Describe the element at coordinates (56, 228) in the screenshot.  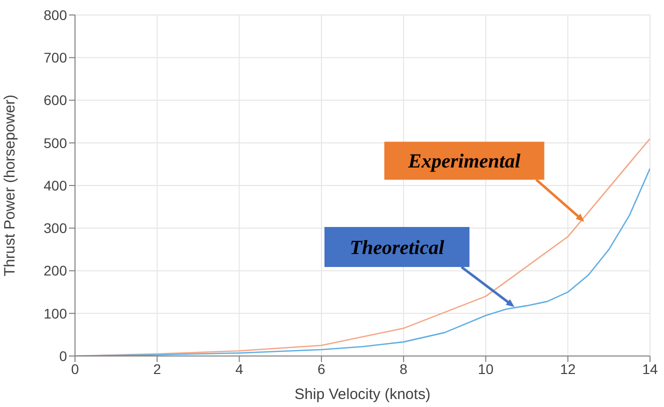
I see `y-tick-label: 300` at that location.